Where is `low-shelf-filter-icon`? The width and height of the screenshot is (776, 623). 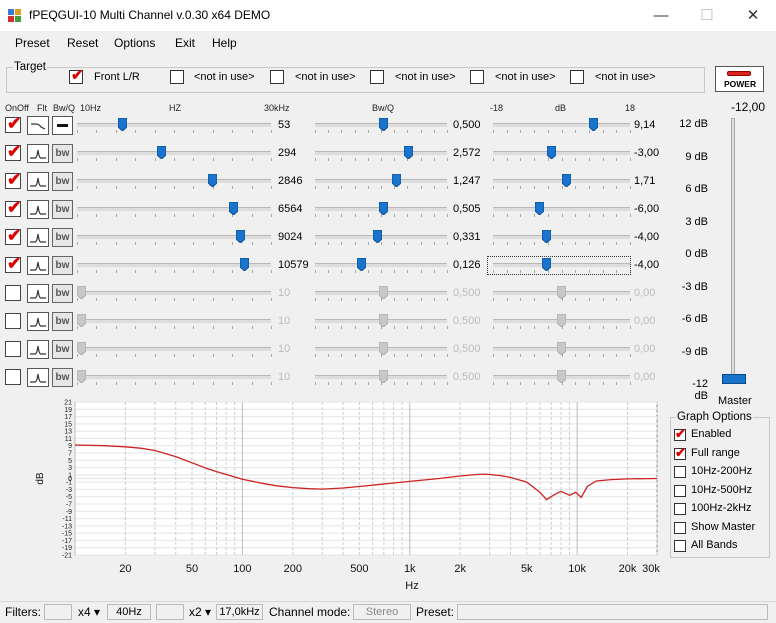
low-shelf-filter-icon is located at coordinates (38, 125).